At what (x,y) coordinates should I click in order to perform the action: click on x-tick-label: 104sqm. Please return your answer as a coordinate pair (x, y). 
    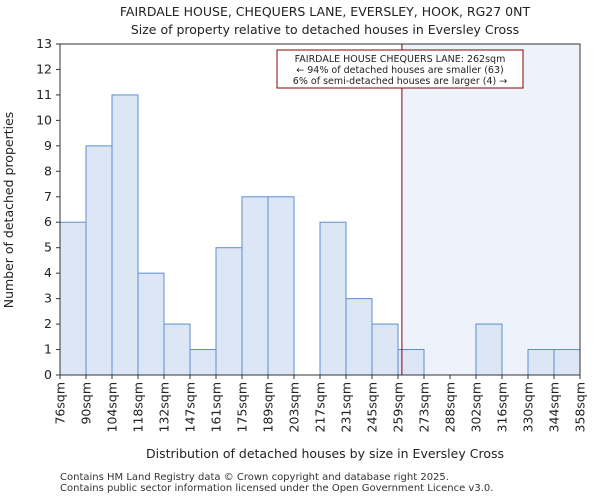
    Looking at the image, I should click on (112, 407).